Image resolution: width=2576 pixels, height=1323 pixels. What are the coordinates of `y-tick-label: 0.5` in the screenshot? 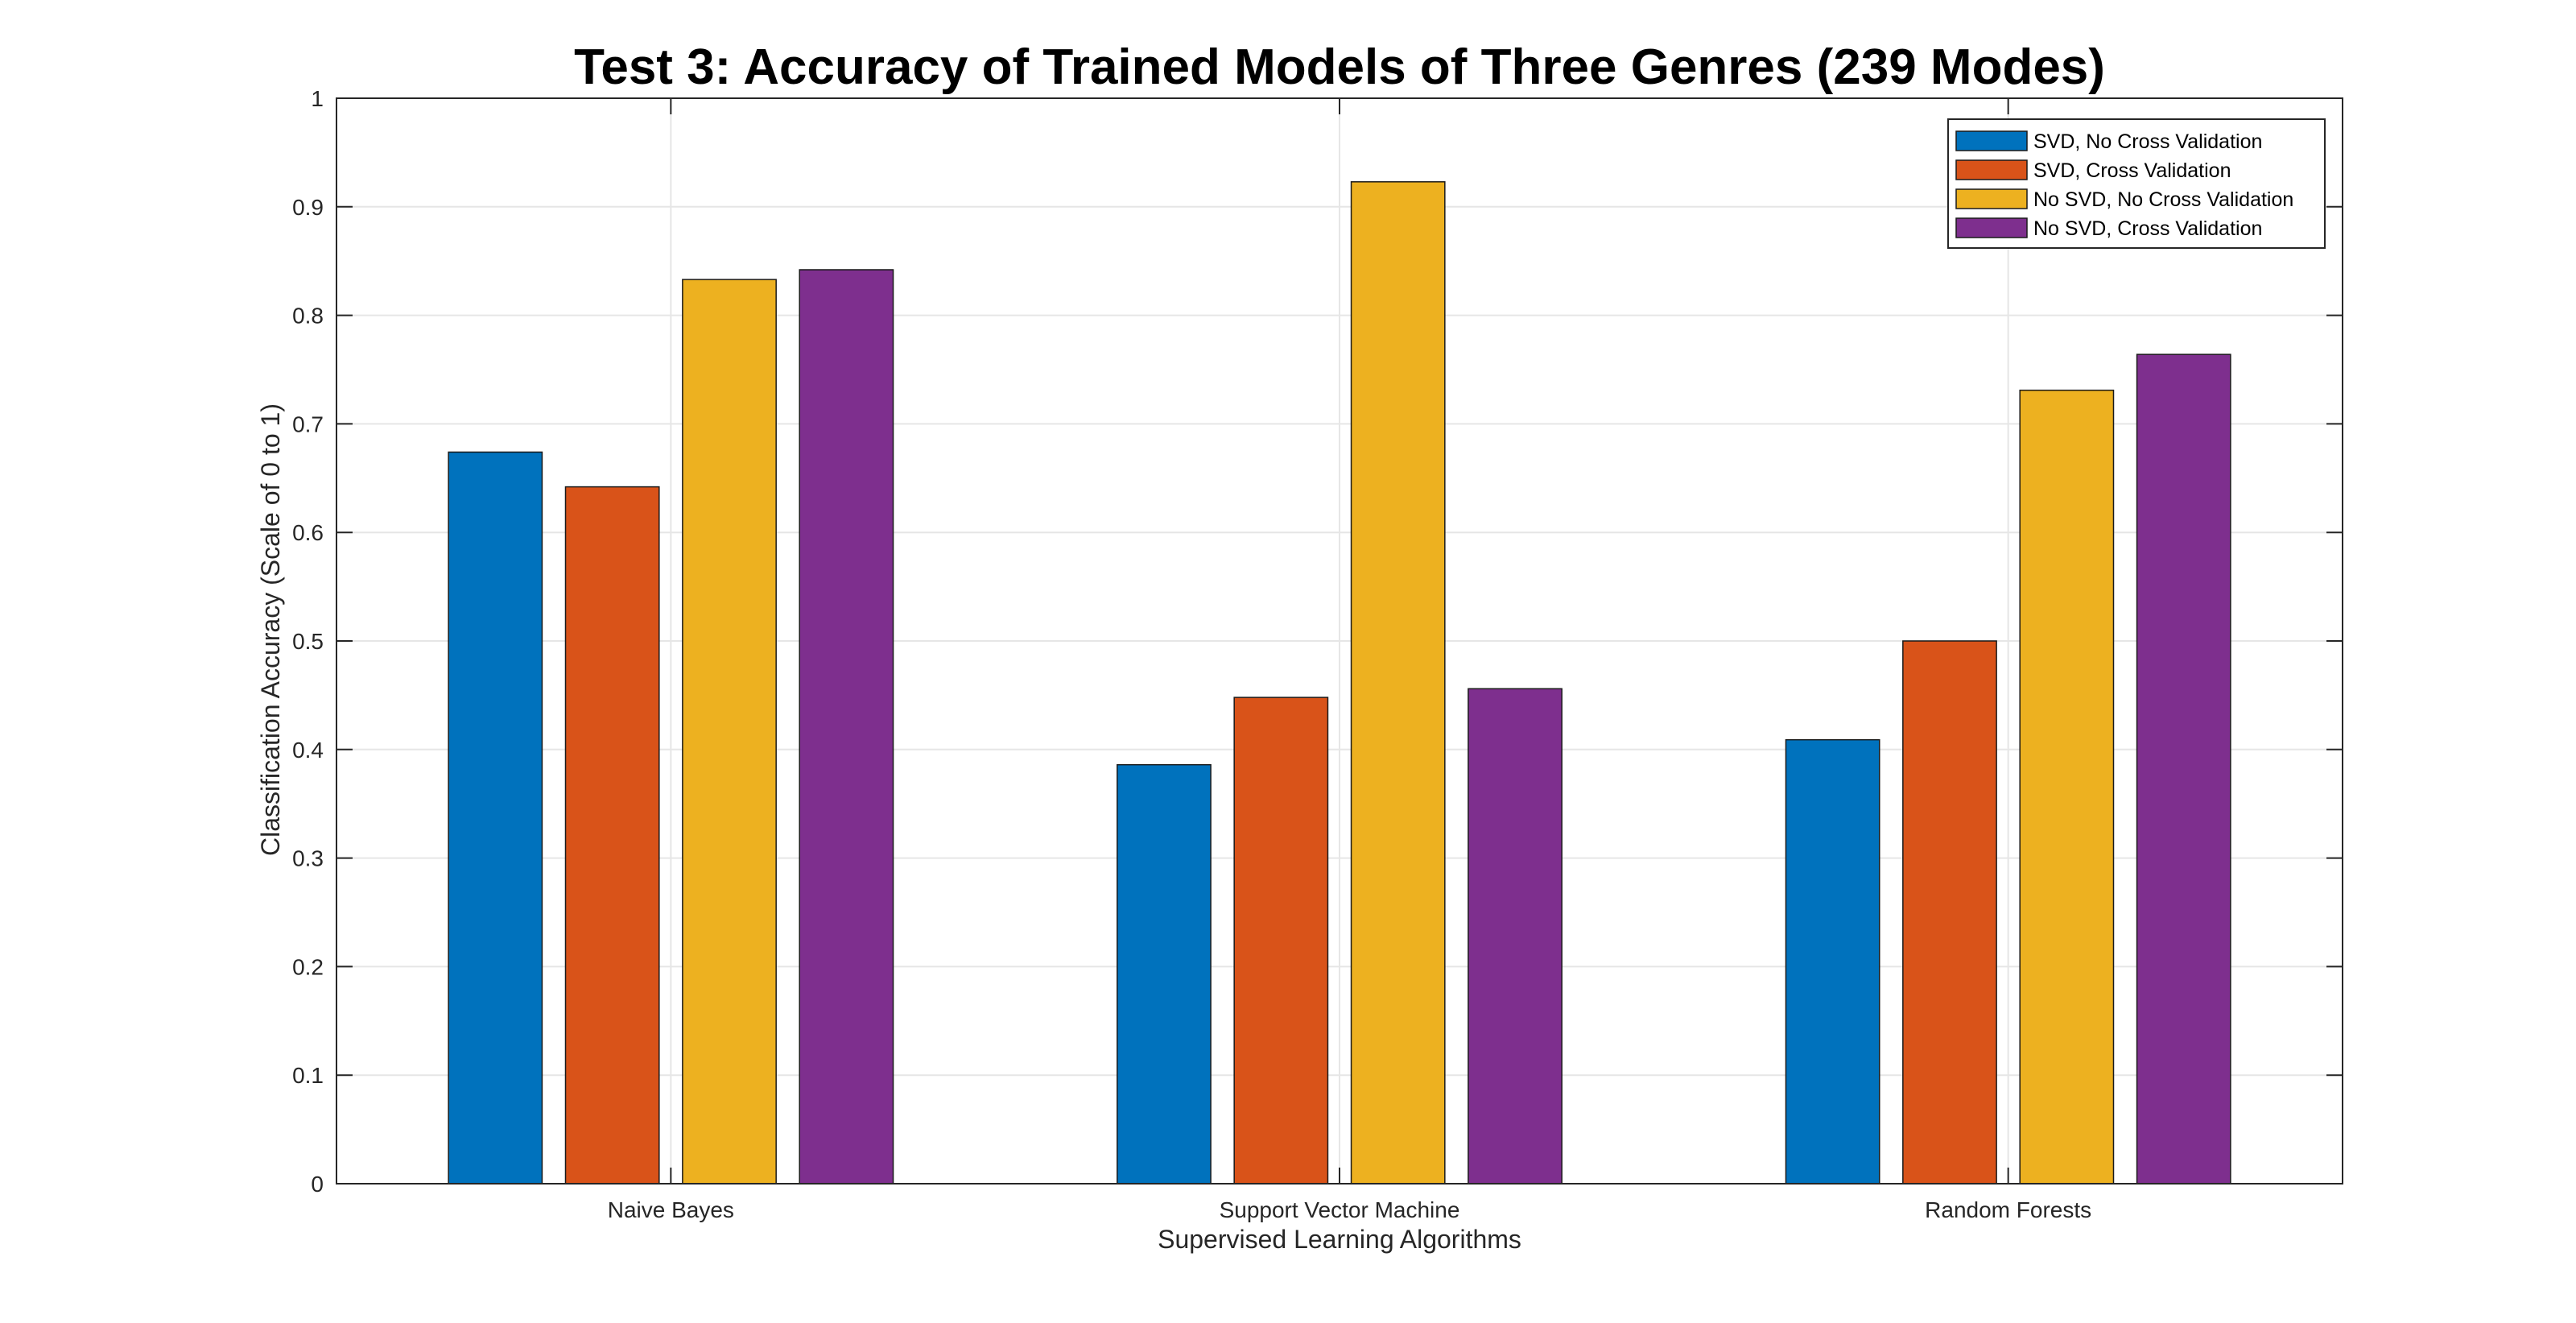 It's located at (308, 641).